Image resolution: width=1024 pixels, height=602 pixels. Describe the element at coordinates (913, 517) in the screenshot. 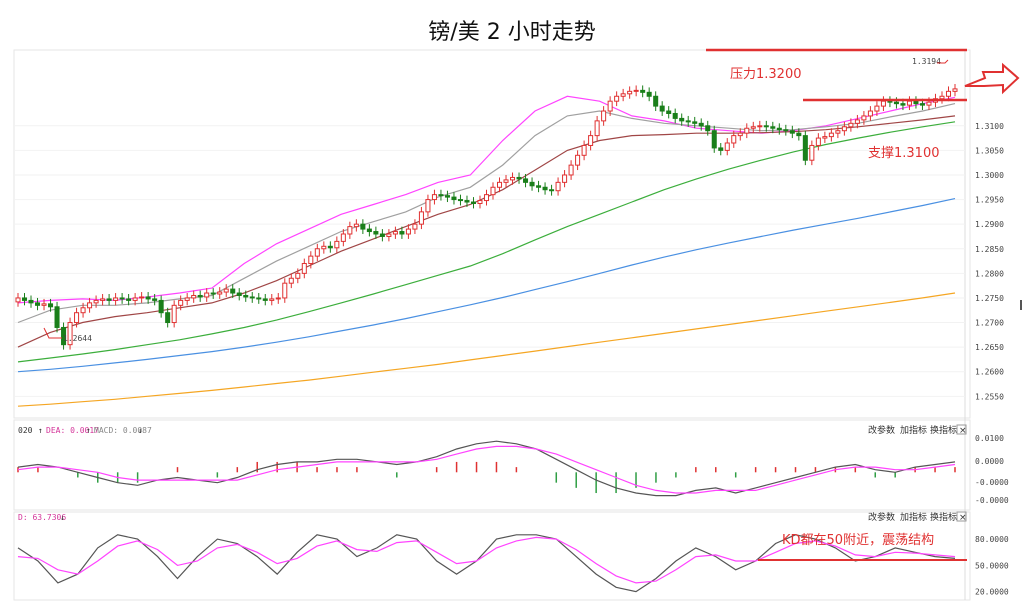

I see `kd-add-indicator-button: 加指标` at that location.